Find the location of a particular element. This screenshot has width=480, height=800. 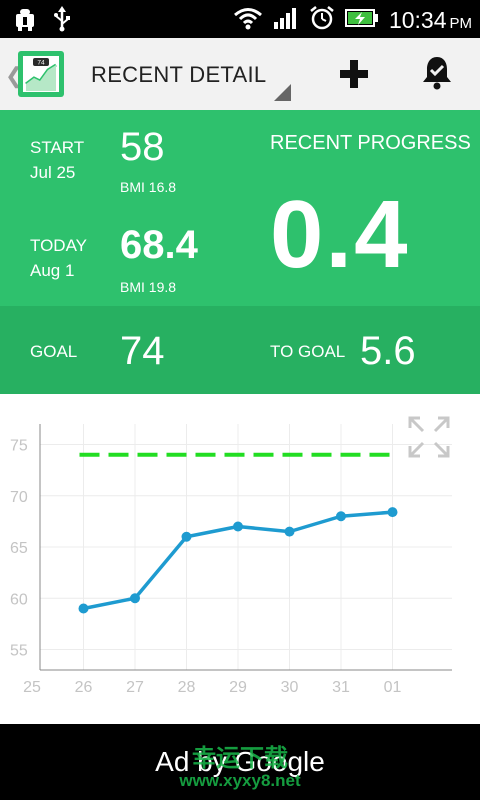

x-tick-label: 31 is located at coordinates (341, 687).